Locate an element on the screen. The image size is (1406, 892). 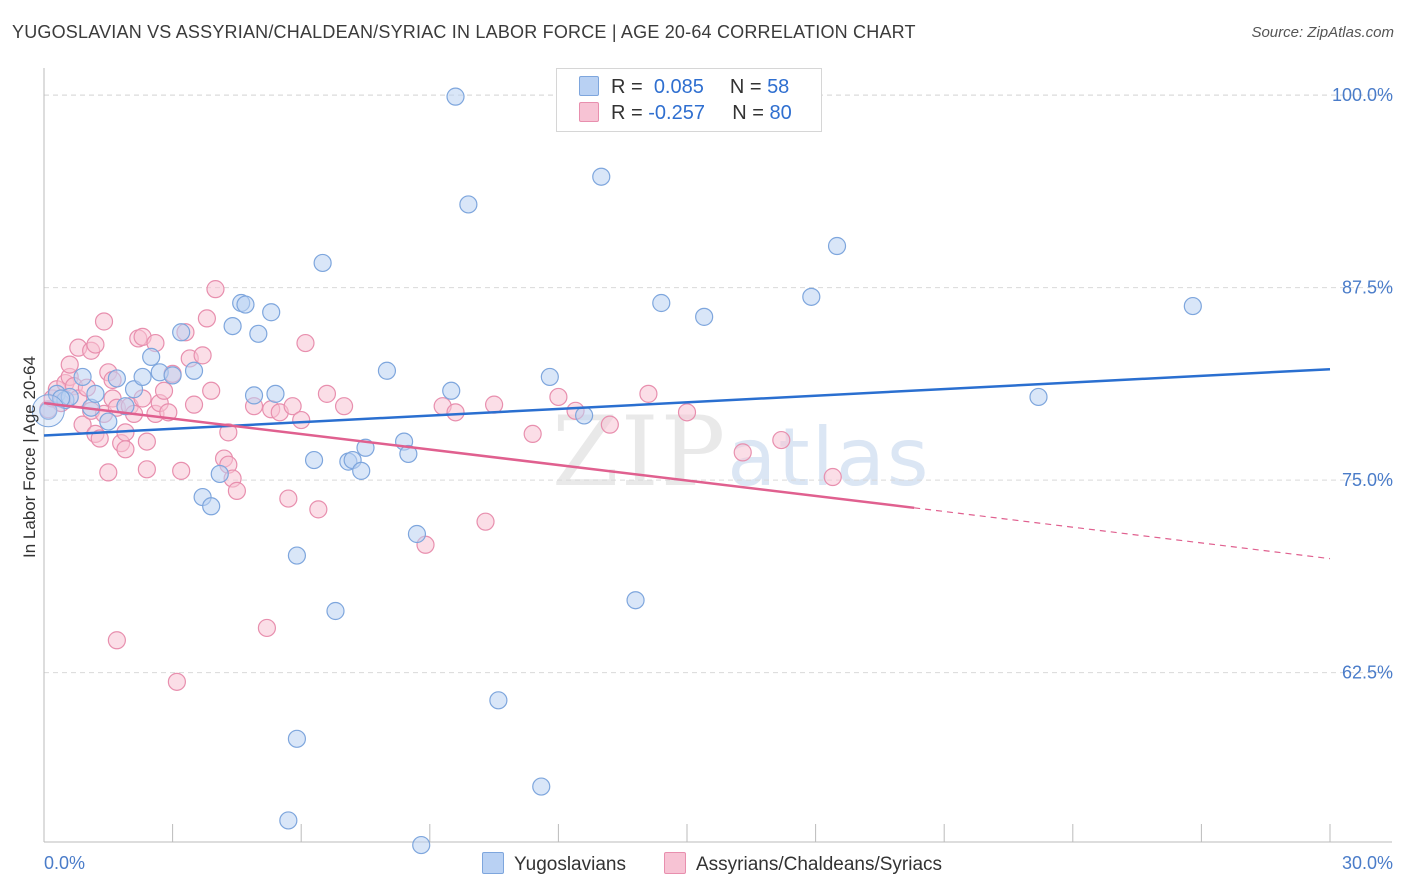
trend-line-assyrians-extrapolated is located at coordinates (1122, 533).